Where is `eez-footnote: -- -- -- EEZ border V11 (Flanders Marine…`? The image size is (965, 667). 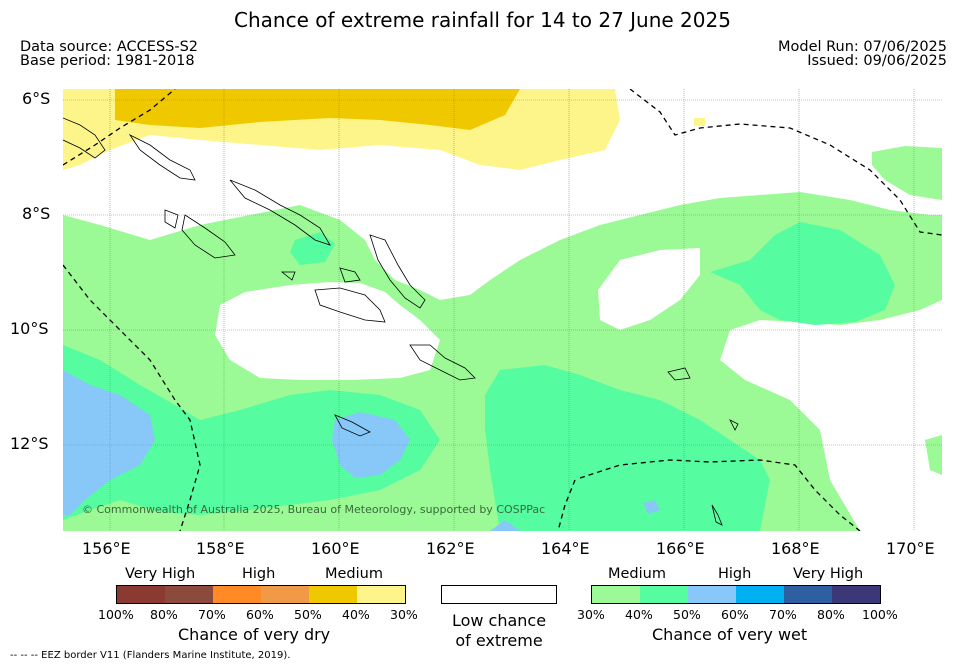 eez-footnote: -- -- -- EEZ border V11 (Flanders Marine… is located at coordinates (150, 655).